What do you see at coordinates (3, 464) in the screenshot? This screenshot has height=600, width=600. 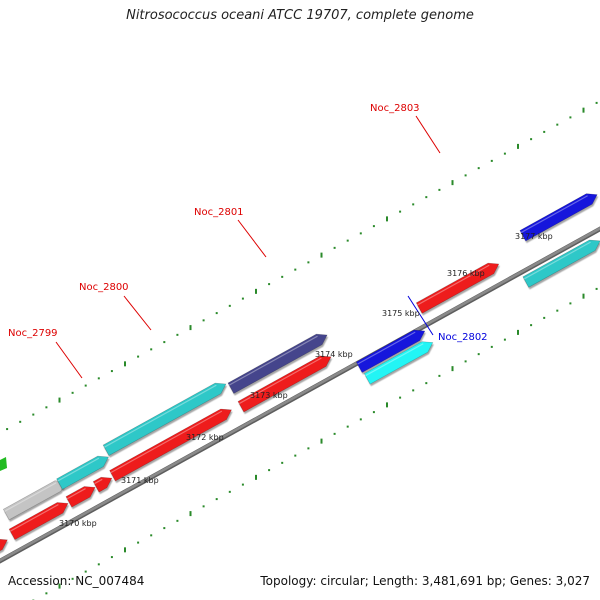 I see `gene-green-edge` at bounding box center [3, 464].